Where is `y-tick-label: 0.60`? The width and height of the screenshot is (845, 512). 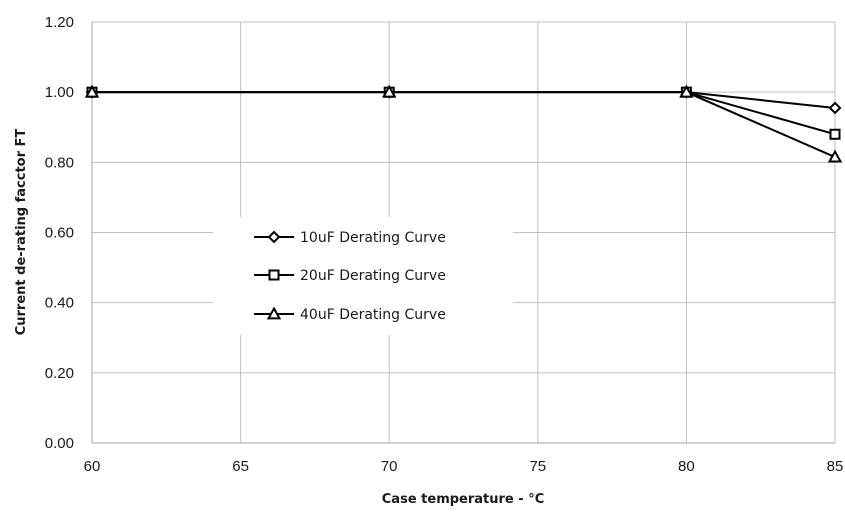
y-tick-label: 0.60 is located at coordinates (59, 233).